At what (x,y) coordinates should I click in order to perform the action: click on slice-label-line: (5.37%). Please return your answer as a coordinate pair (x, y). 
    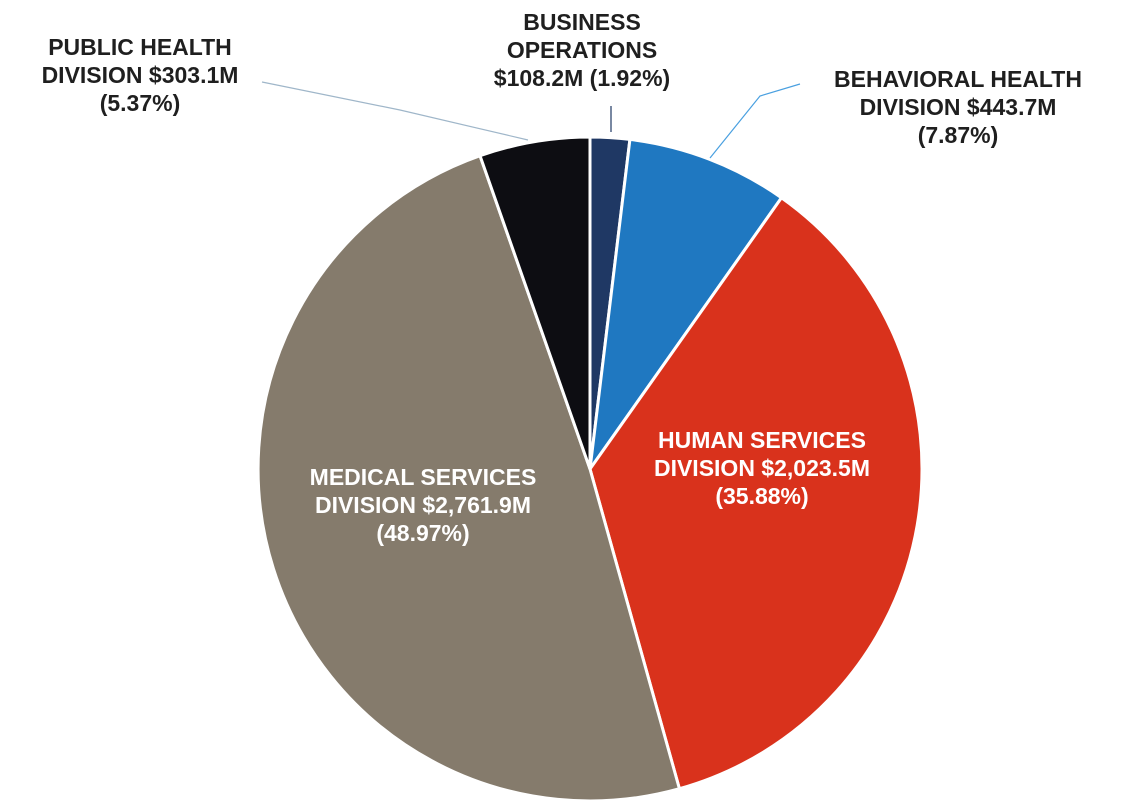
    Looking at the image, I should click on (140, 103).